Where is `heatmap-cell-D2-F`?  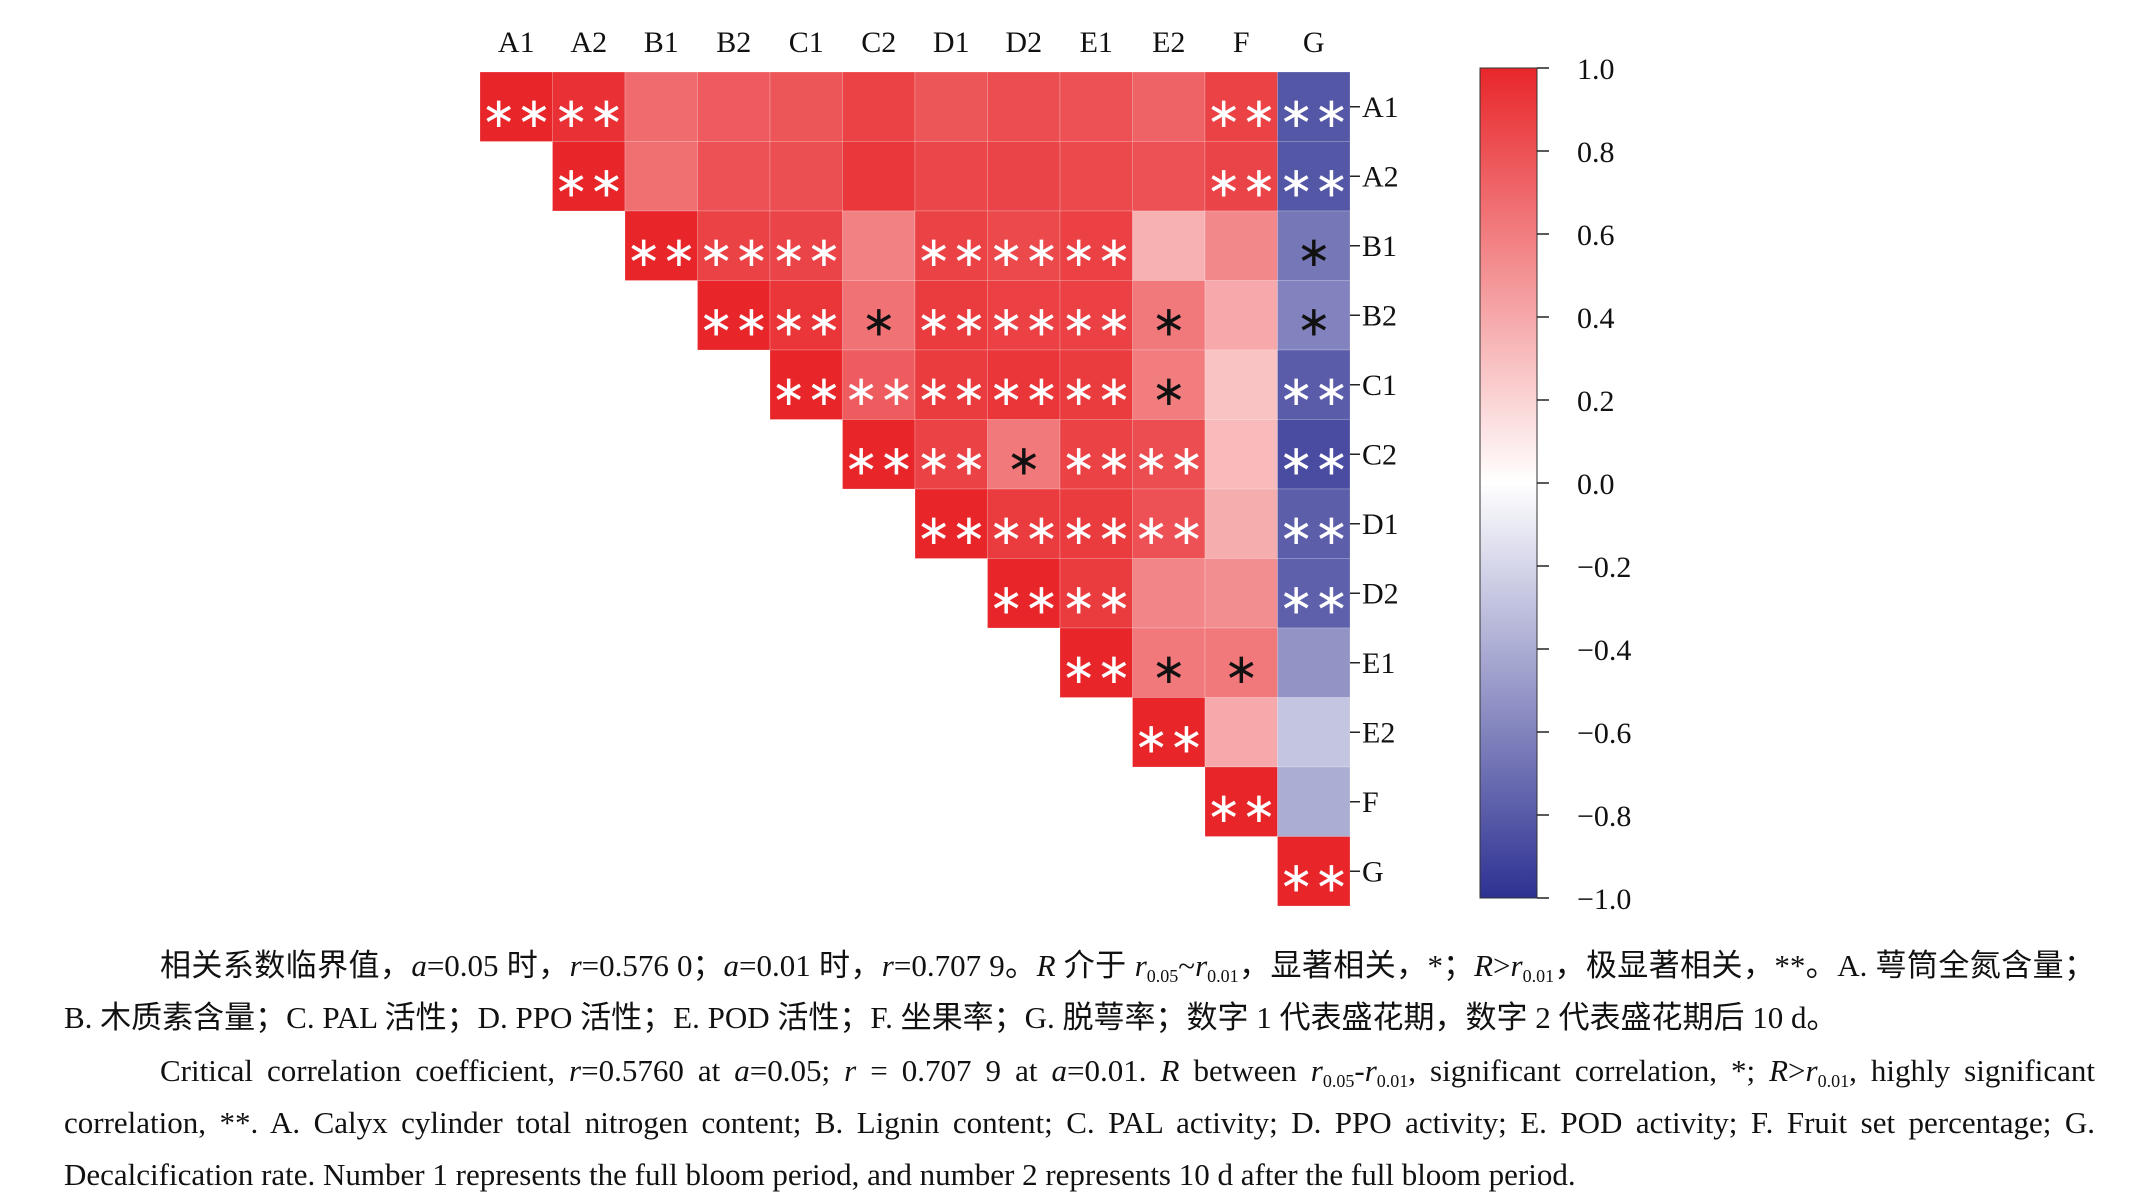 heatmap-cell-D2-F is located at coordinates (1241, 593).